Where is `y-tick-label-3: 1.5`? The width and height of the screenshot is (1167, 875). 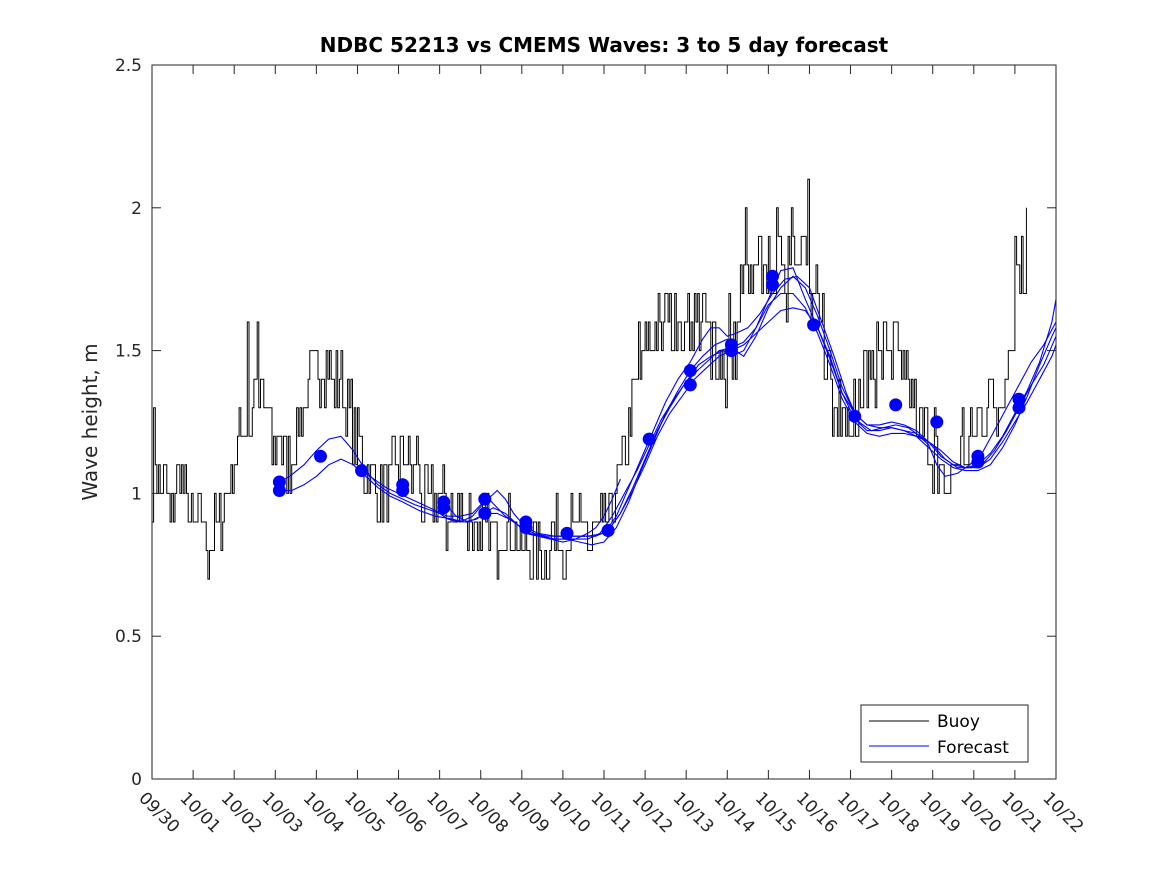 y-tick-label-3: 1.5 is located at coordinates (128, 352).